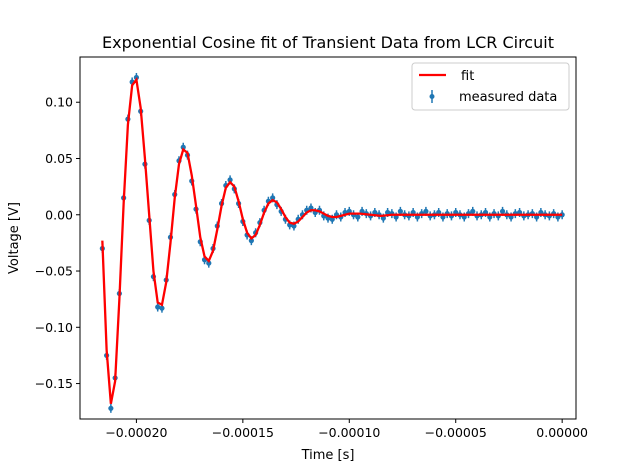 This screenshot has width=640, height=472. I want to click on x-tick-label: −0.00005, so click(456, 432).